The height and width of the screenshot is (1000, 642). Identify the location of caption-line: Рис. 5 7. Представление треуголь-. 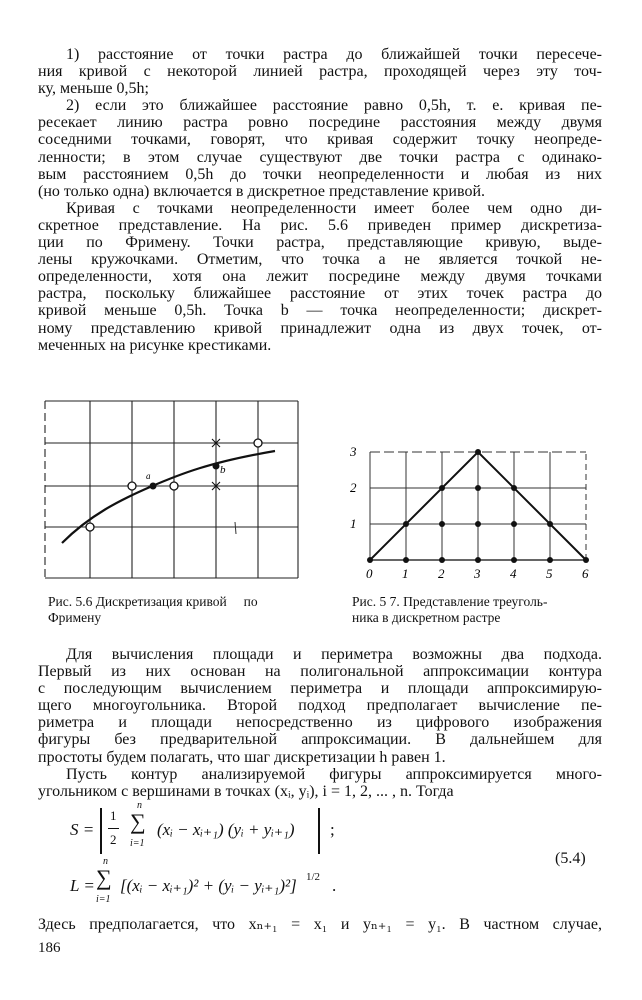
(450, 601).